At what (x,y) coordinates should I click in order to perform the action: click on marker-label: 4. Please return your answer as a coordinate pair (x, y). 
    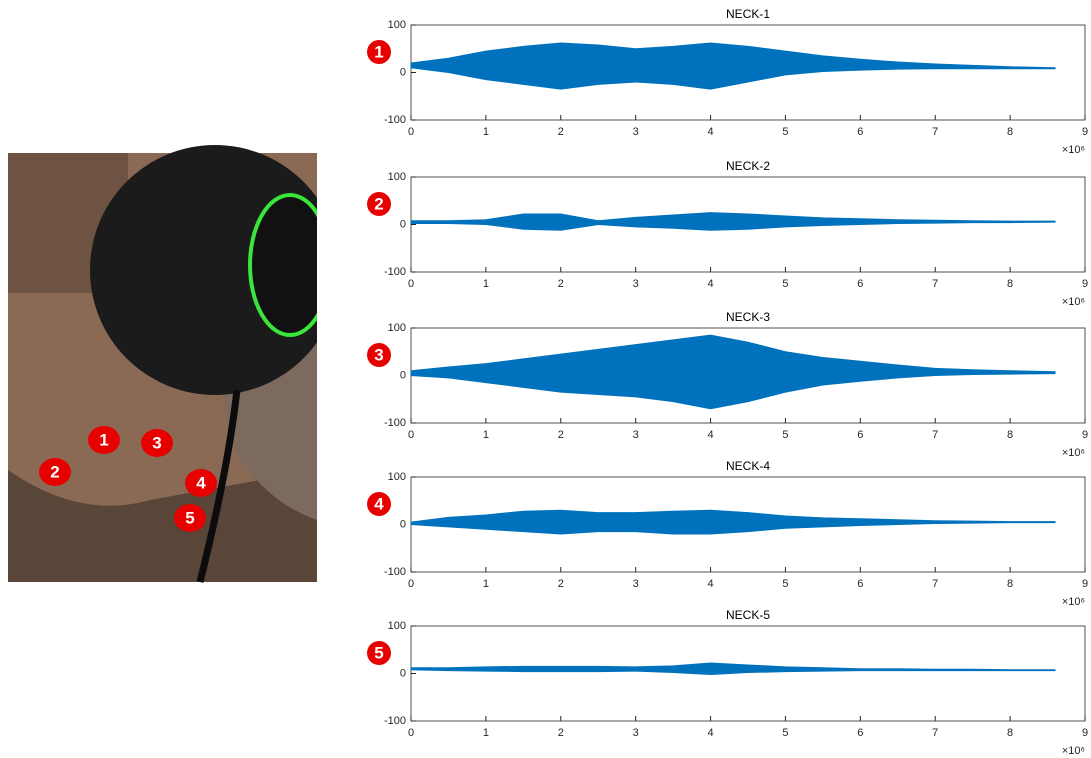
    Looking at the image, I should click on (379, 503).